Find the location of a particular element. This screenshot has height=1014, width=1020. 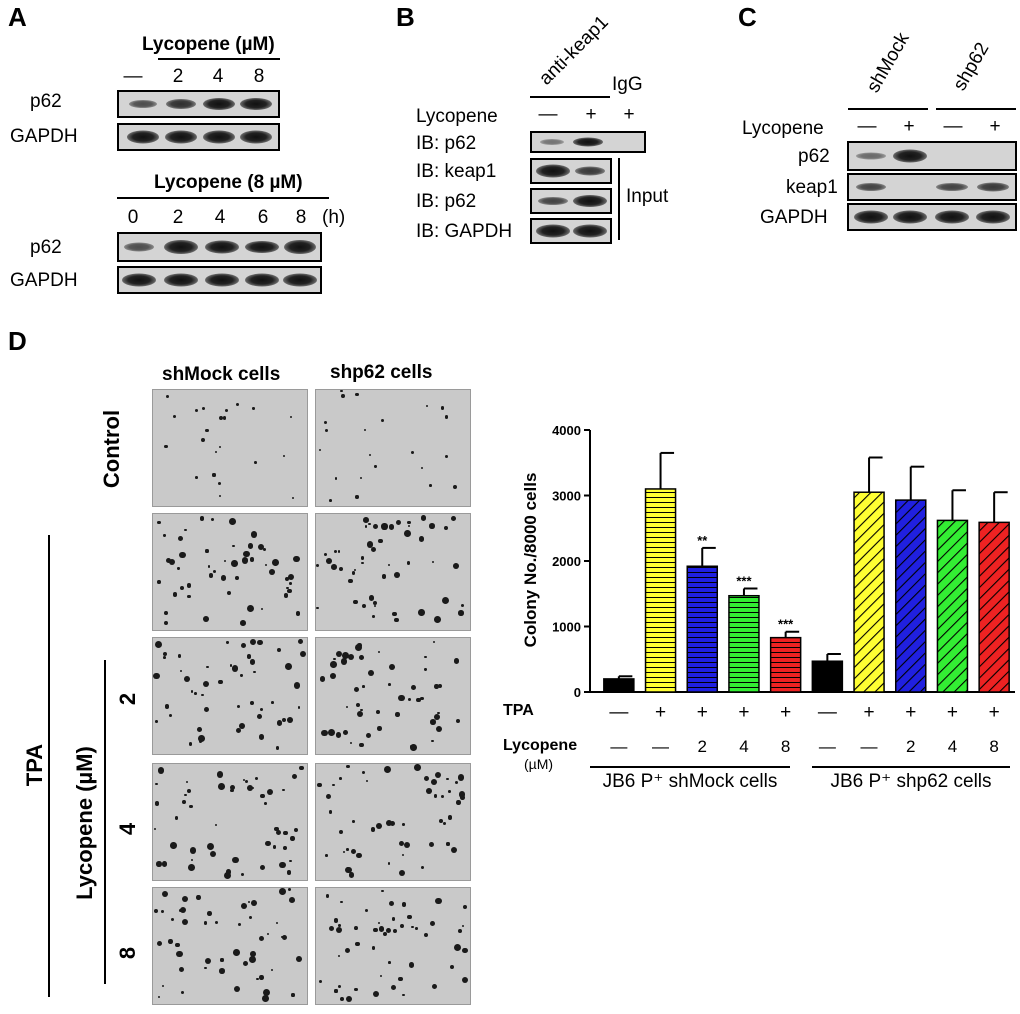

panel-a-blot2-lane-1: 0 is located at coordinates (133, 217).